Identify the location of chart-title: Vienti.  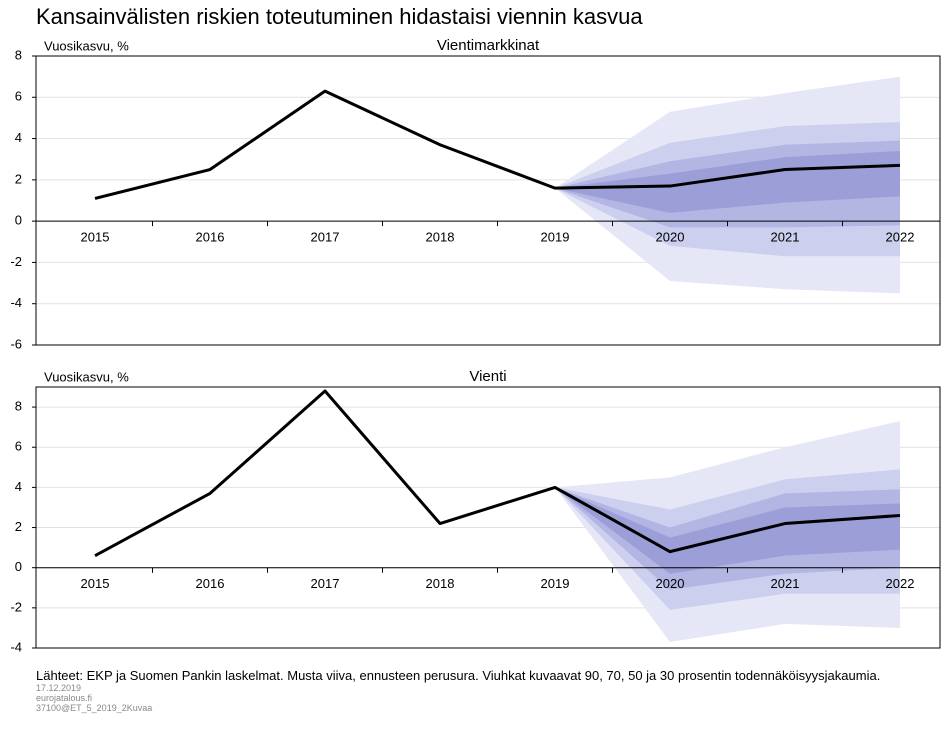
(487, 376).